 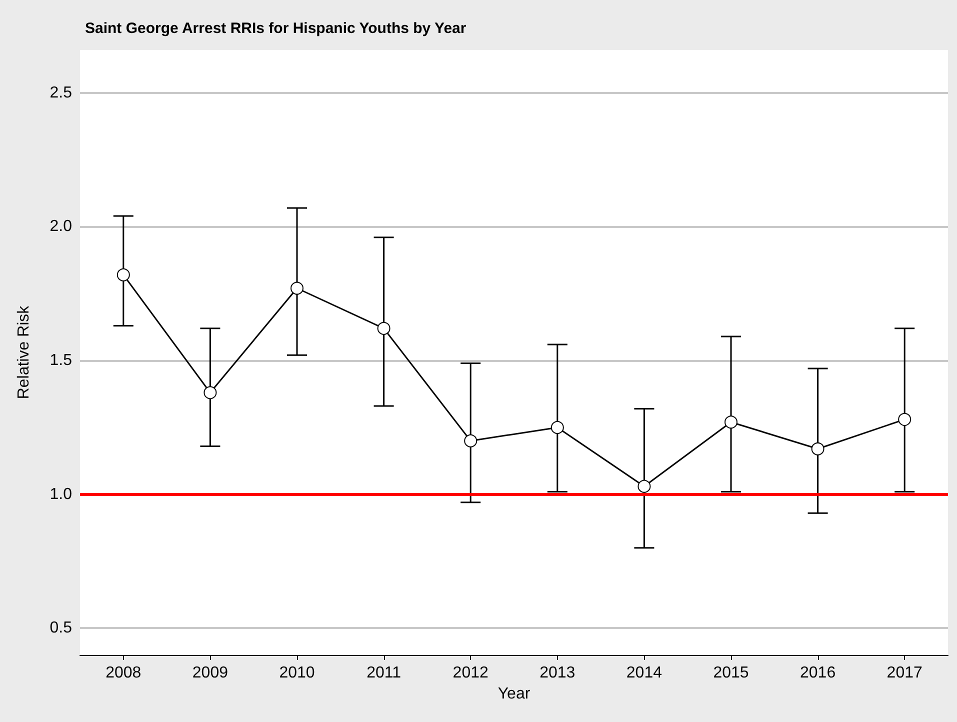 What do you see at coordinates (904, 673) in the screenshot?
I see `x-tick-label: 2017` at bounding box center [904, 673].